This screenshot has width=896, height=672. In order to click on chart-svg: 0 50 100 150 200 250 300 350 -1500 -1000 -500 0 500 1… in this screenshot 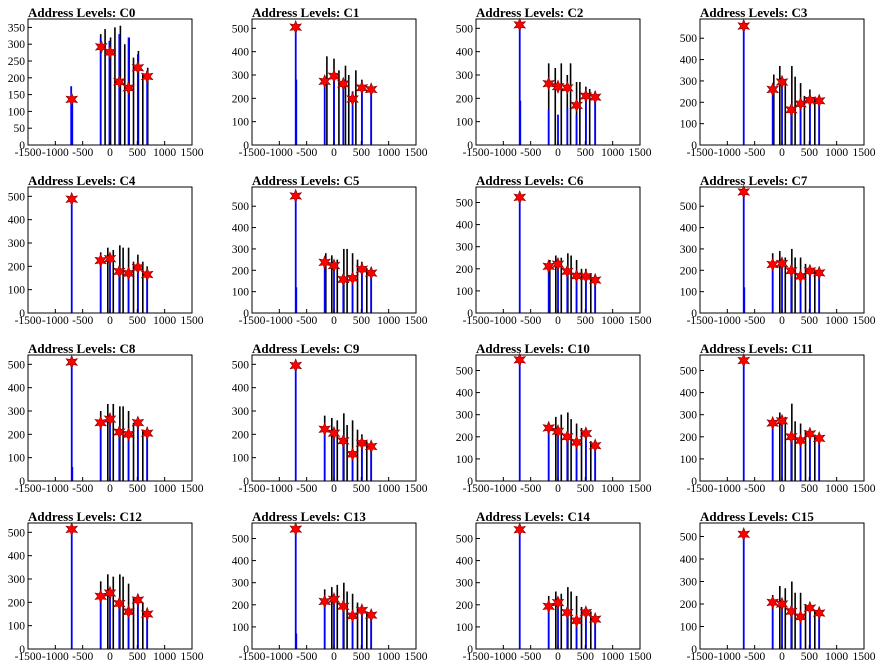, I will do `click(106, 88)`.